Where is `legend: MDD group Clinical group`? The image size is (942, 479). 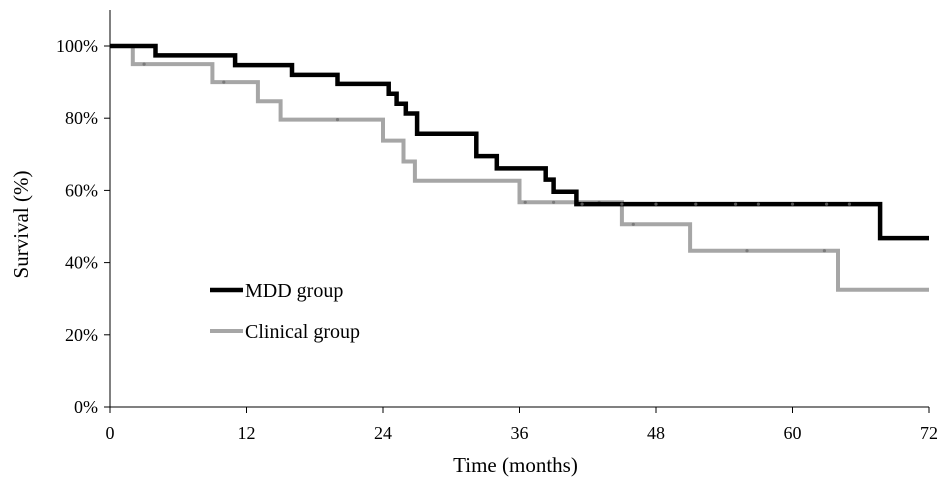
legend: MDD group Clinical group is located at coordinates (285, 311).